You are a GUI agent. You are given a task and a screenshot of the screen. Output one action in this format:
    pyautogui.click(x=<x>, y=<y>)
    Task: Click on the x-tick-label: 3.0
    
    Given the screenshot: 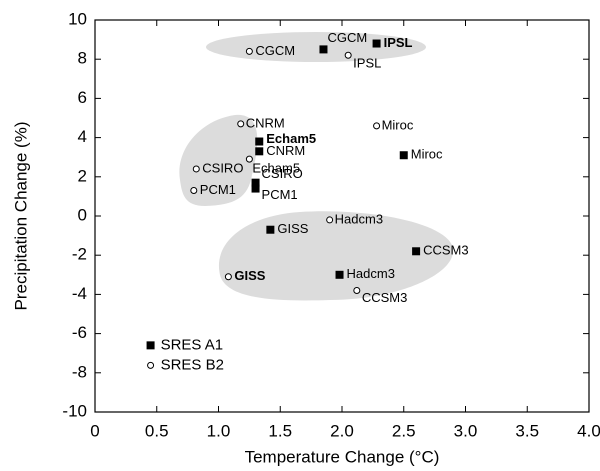 What is the action you would take?
    pyautogui.click(x=466, y=430)
    